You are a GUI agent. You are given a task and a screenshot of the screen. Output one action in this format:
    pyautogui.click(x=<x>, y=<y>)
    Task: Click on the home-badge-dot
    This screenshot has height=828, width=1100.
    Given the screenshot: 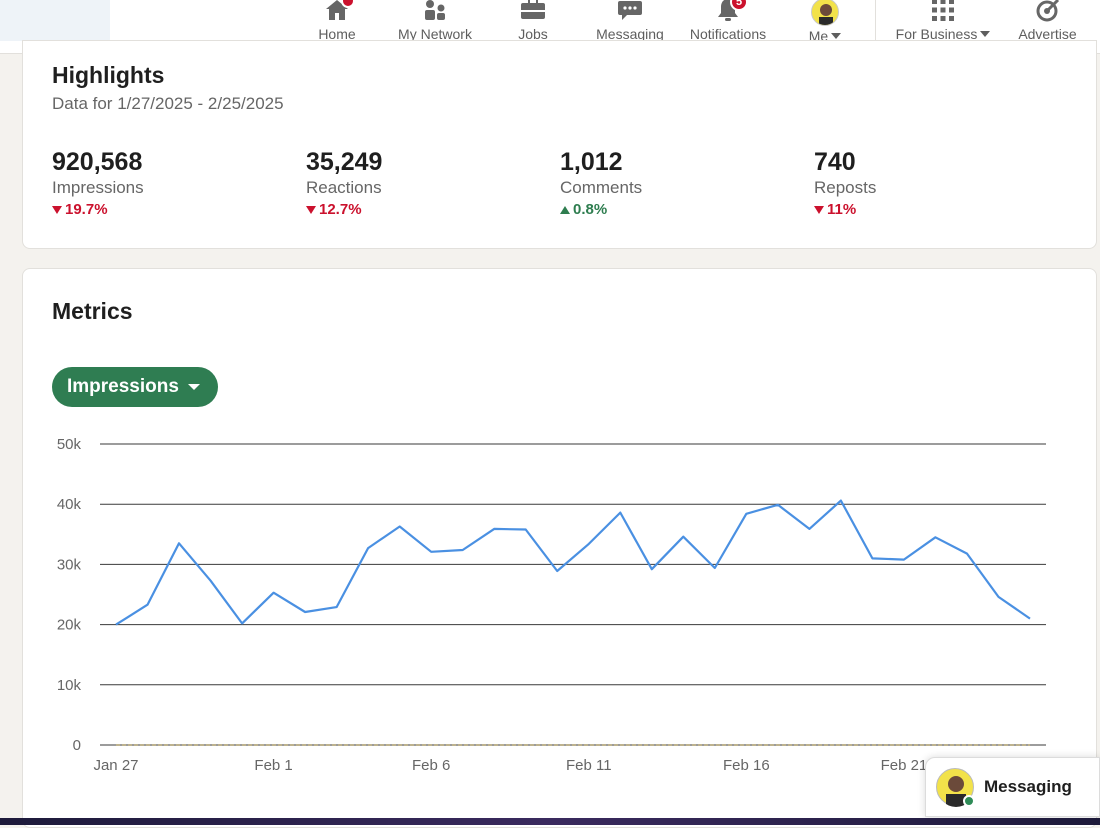 What is the action you would take?
    pyautogui.click(x=348, y=4)
    